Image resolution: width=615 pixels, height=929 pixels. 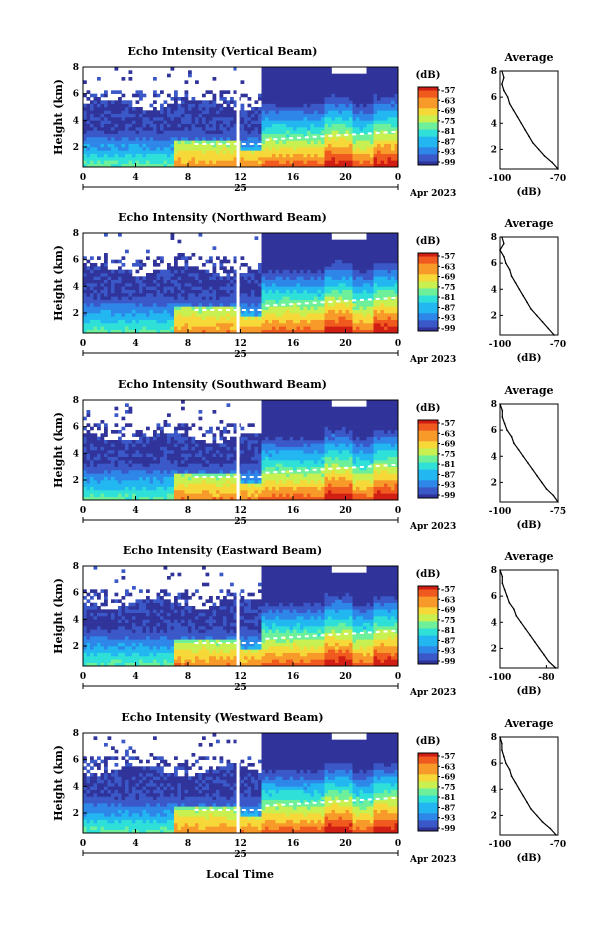 I want to click on x-tick-label: 16, so click(x=293, y=344).